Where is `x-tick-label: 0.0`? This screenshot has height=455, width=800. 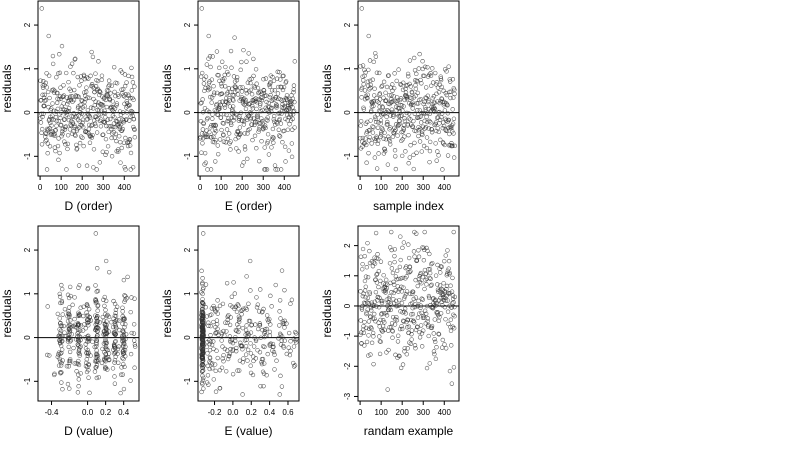 x-tick-label: 0.0 is located at coordinates (88, 412).